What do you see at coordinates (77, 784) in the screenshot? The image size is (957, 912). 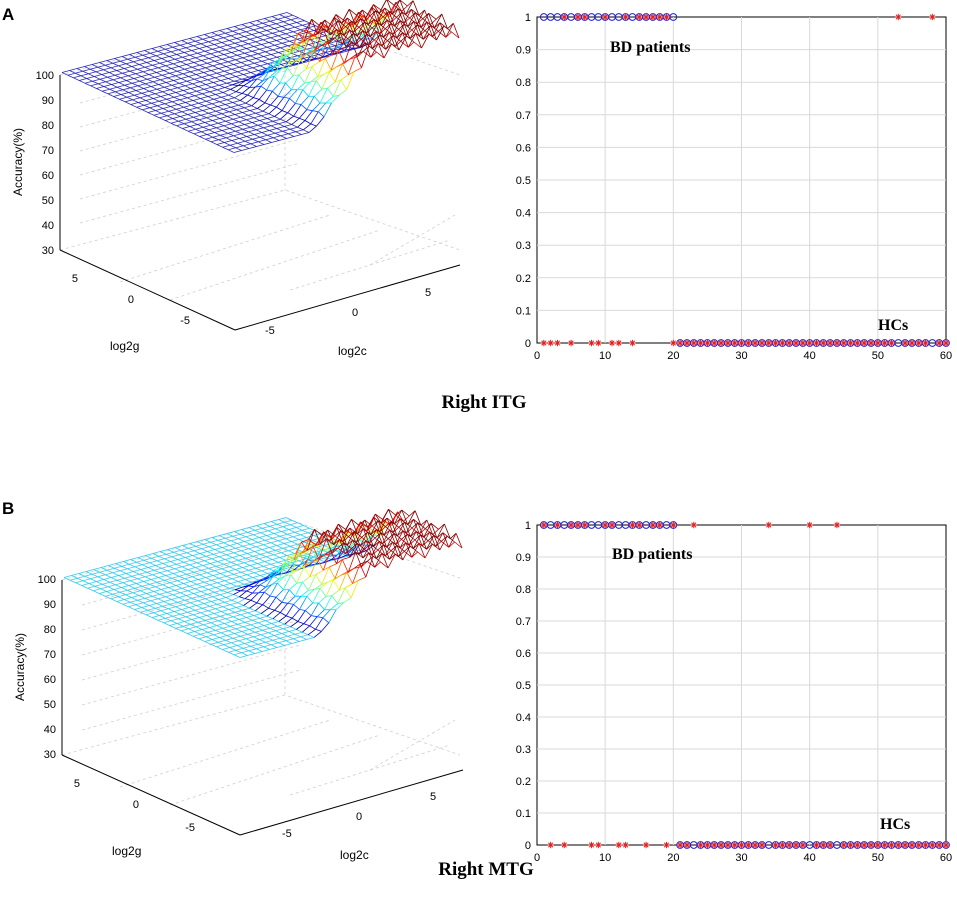 I see `y-tick: 5` at bounding box center [77, 784].